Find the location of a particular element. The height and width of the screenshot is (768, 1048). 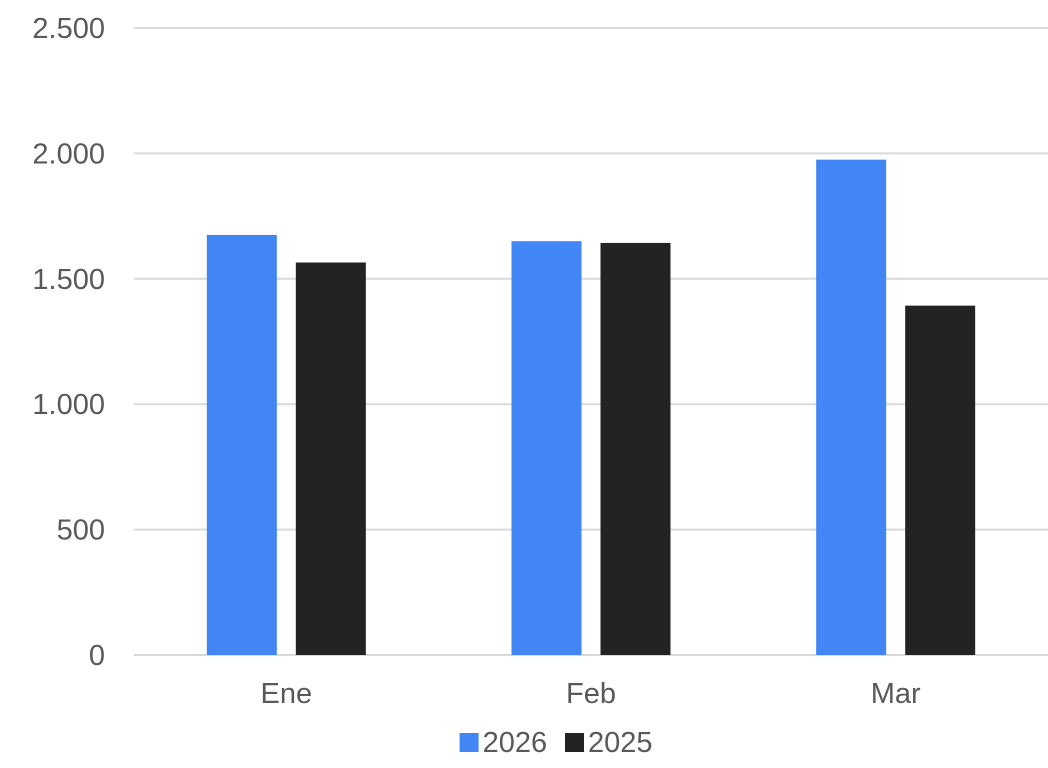

y-tick-label: 2.500 is located at coordinates (68, 29).